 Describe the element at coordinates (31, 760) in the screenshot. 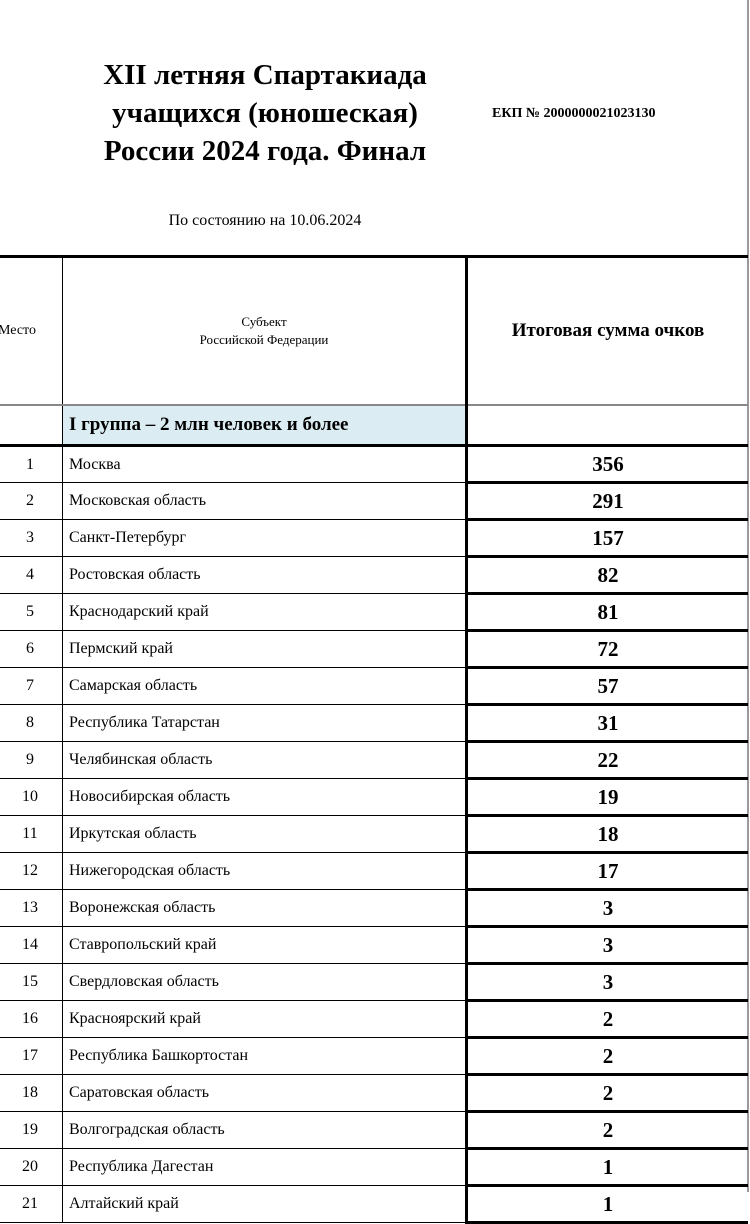

I see `place-cell: 9` at that location.